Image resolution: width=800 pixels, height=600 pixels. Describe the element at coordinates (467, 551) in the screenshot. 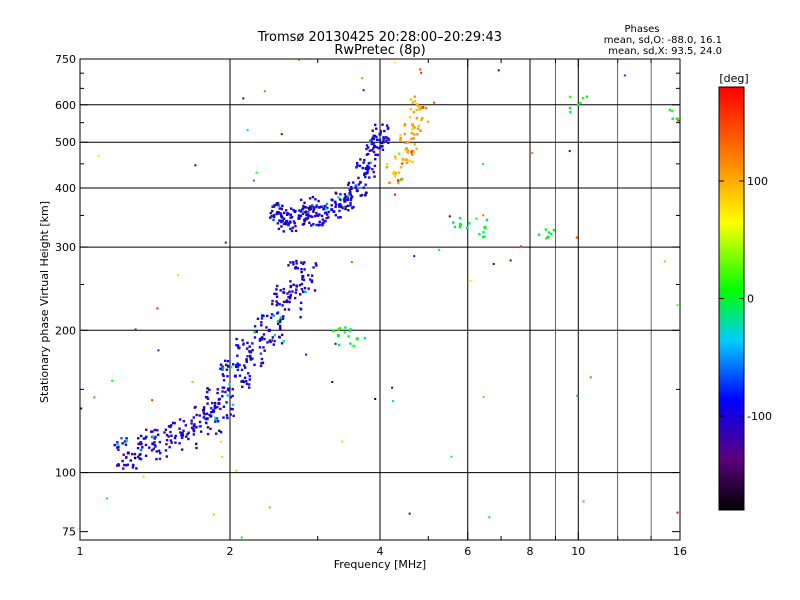

I see `x-tick-label: 6` at that location.